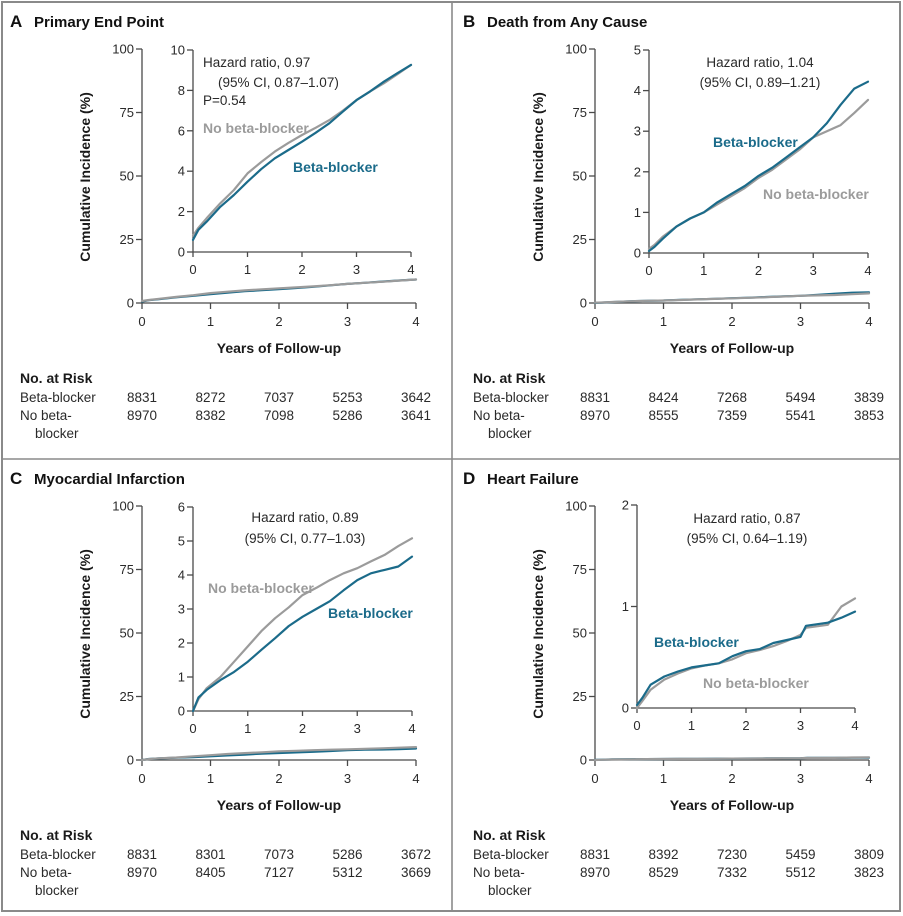 The height and width of the screenshot is (916, 903). What do you see at coordinates (16, 21) in the screenshot?
I see `panel-letter: A` at bounding box center [16, 21].